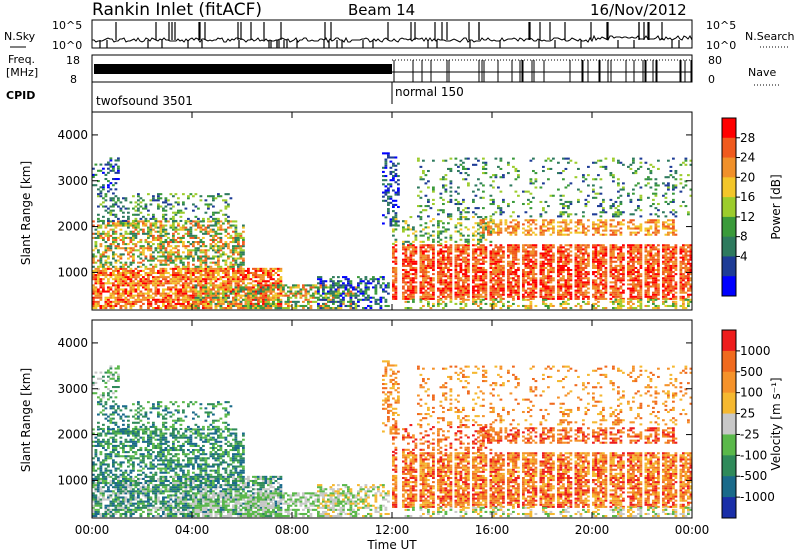 The image size is (800, 554). I want to click on power-cell-1991, so click(138, 200).